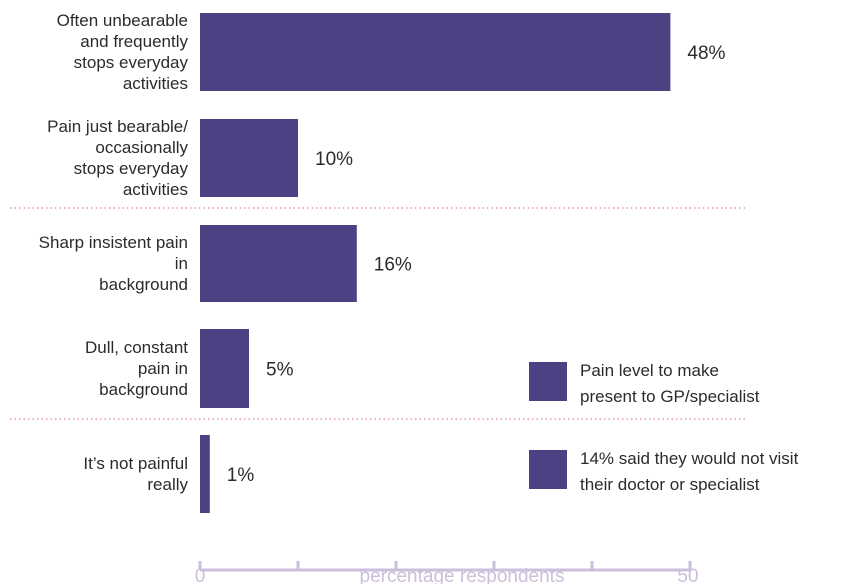 Image resolution: width=849 pixels, height=584 pixels. Describe the element at coordinates (334, 159) in the screenshot. I see `value-label-1: 10%` at that location.